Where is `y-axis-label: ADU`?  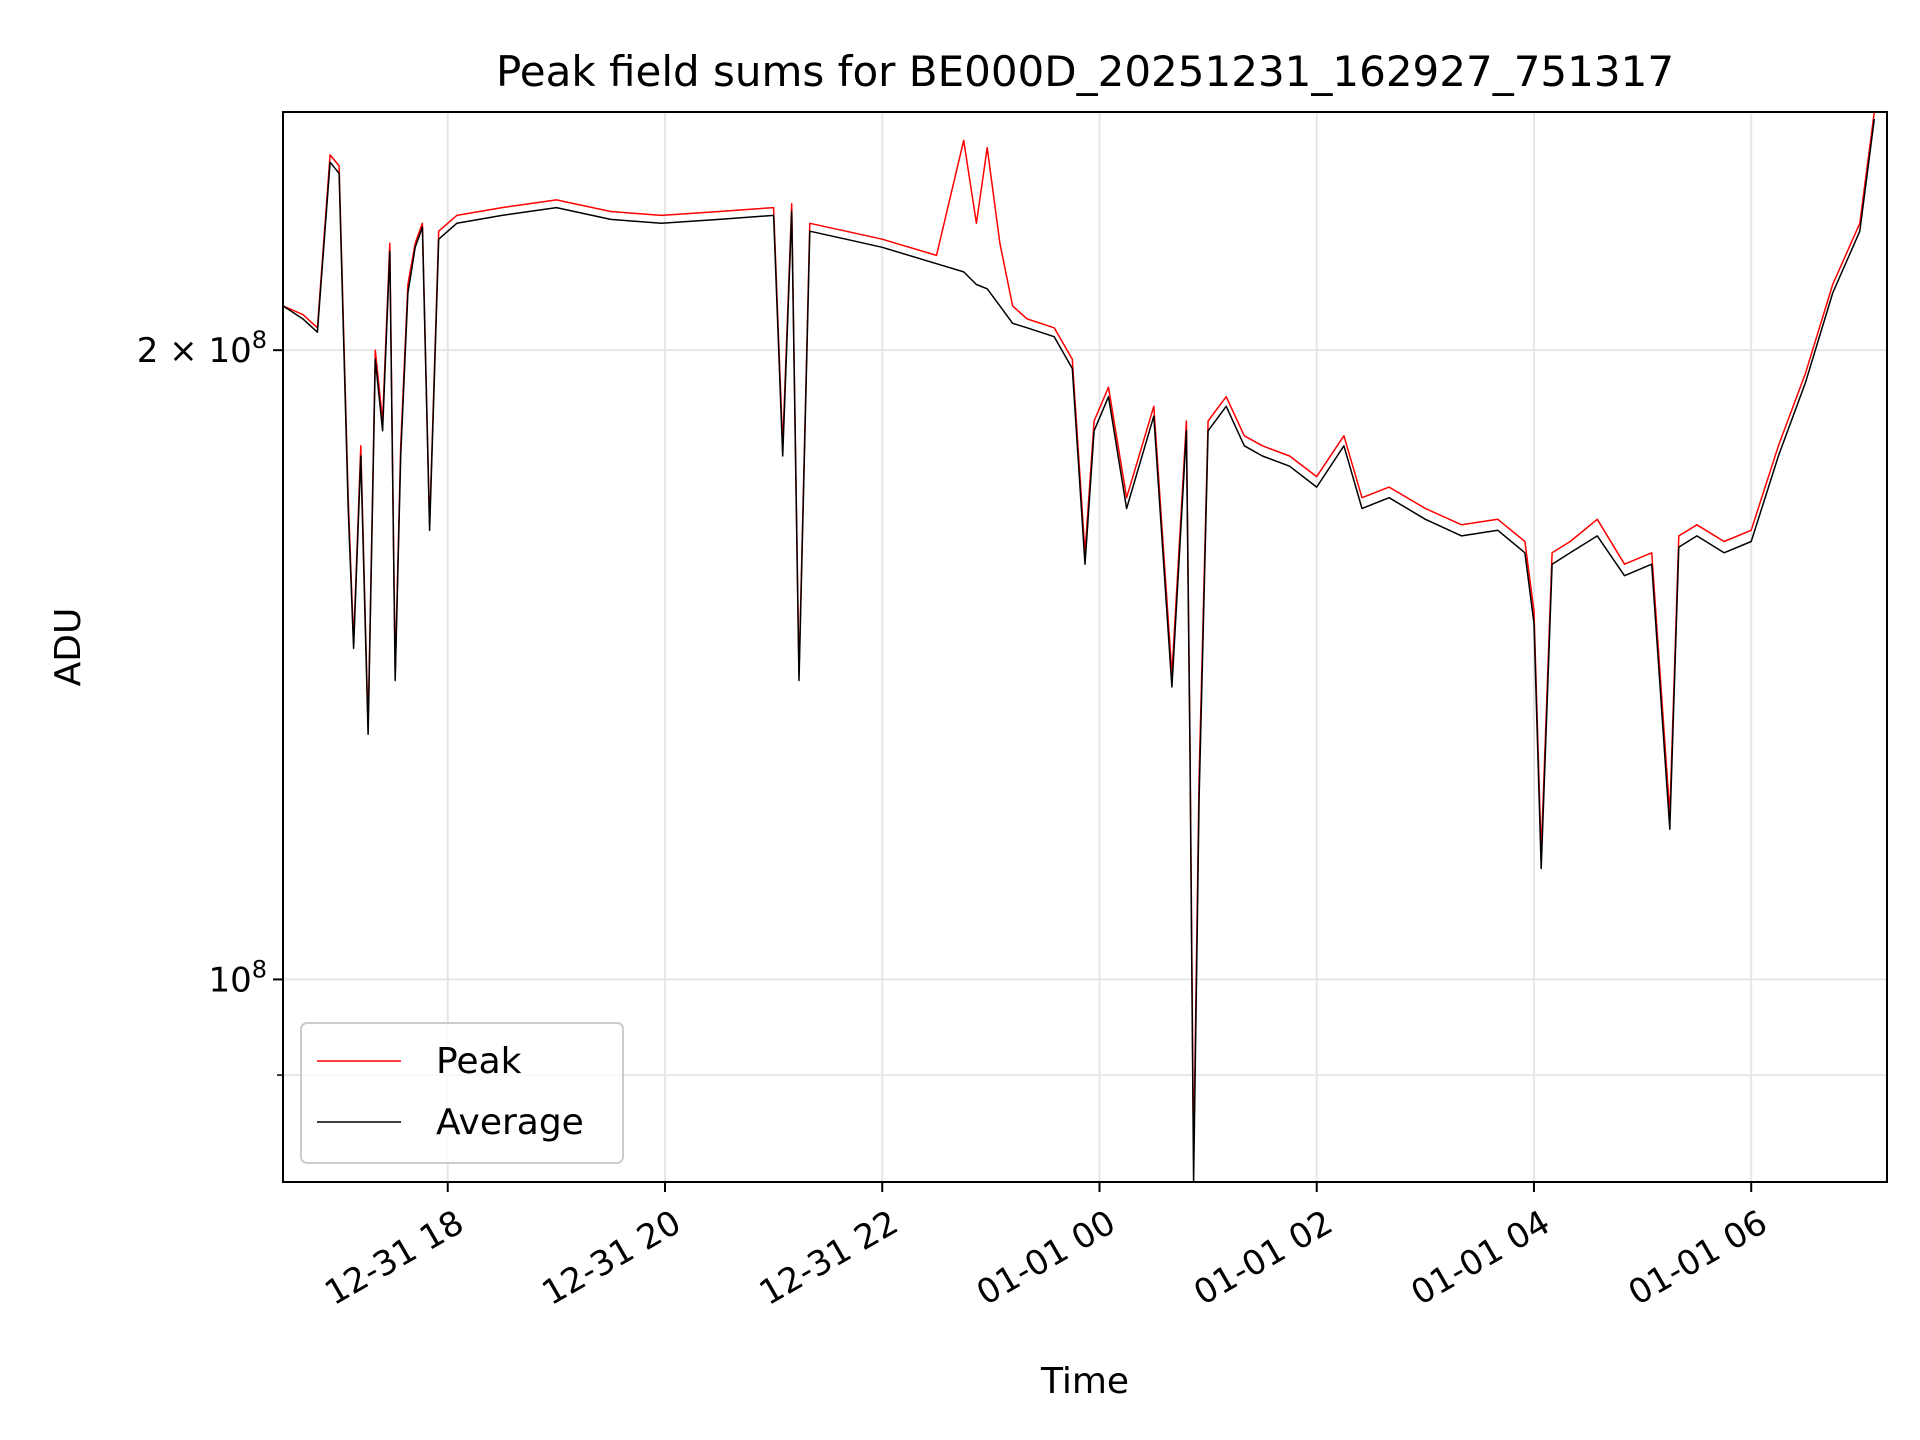 y-axis-label: ADU is located at coordinates (68, 647).